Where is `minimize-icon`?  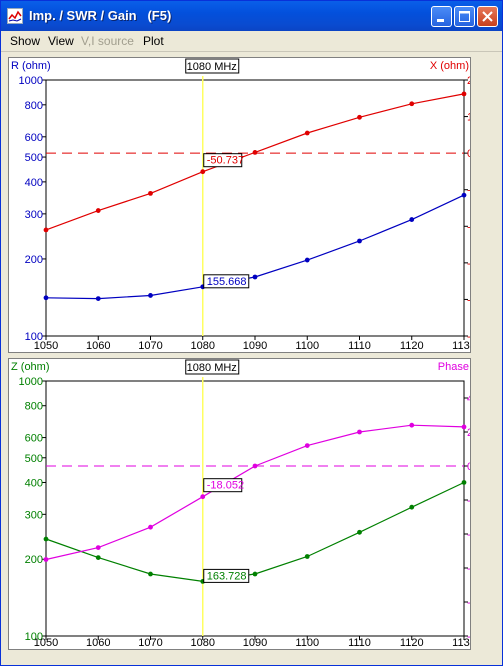
minimize-icon is located at coordinates (440, 20).